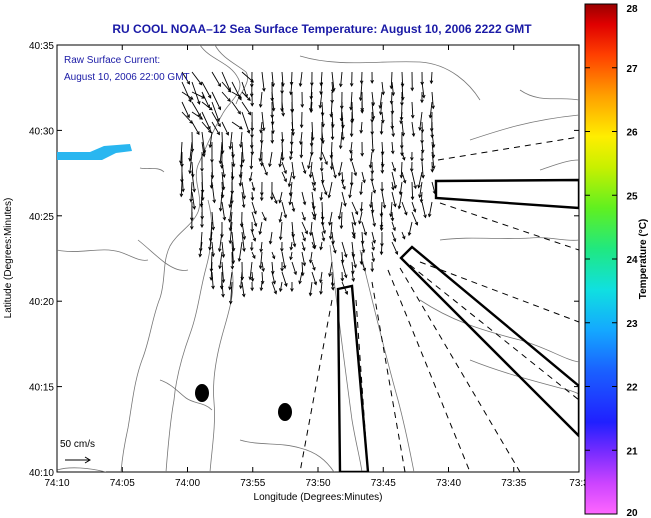  Describe the element at coordinates (383, 483) in the screenshot. I see `x-tick-label: 73:45` at that location.